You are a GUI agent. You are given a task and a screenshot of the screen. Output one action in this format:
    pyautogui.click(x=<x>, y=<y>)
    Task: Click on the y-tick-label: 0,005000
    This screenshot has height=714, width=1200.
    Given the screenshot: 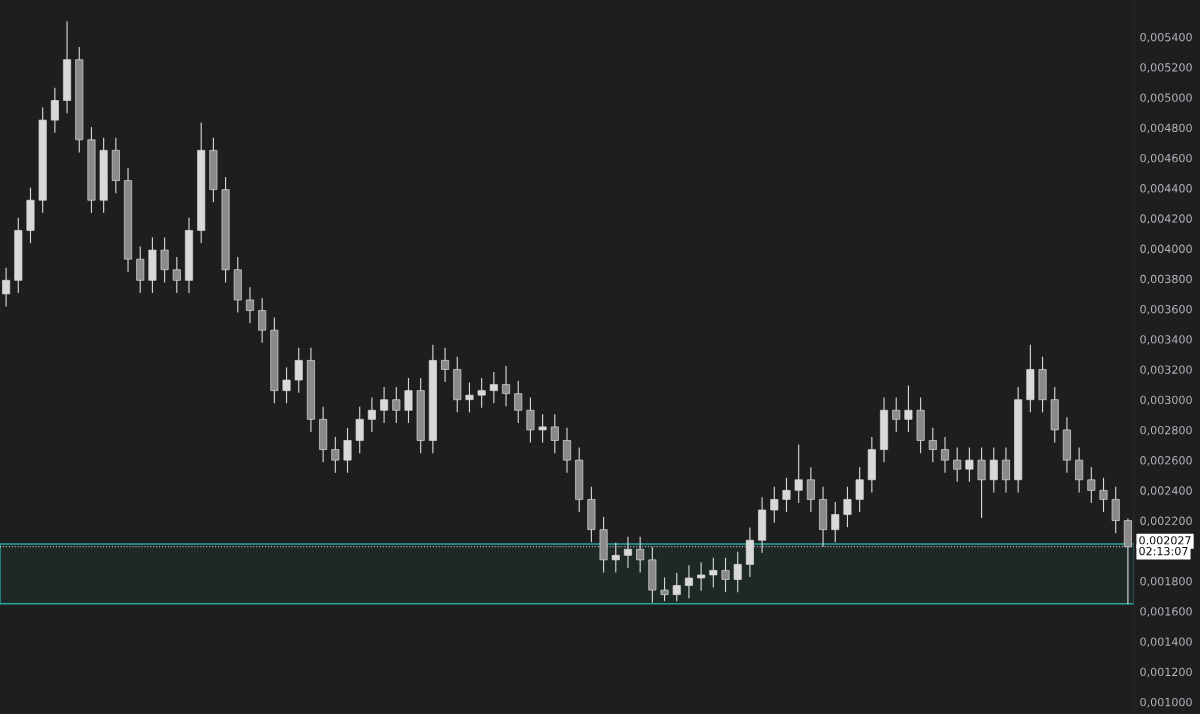 What is the action you would take?
    pyautogui.click(x=1166, y=98)
    